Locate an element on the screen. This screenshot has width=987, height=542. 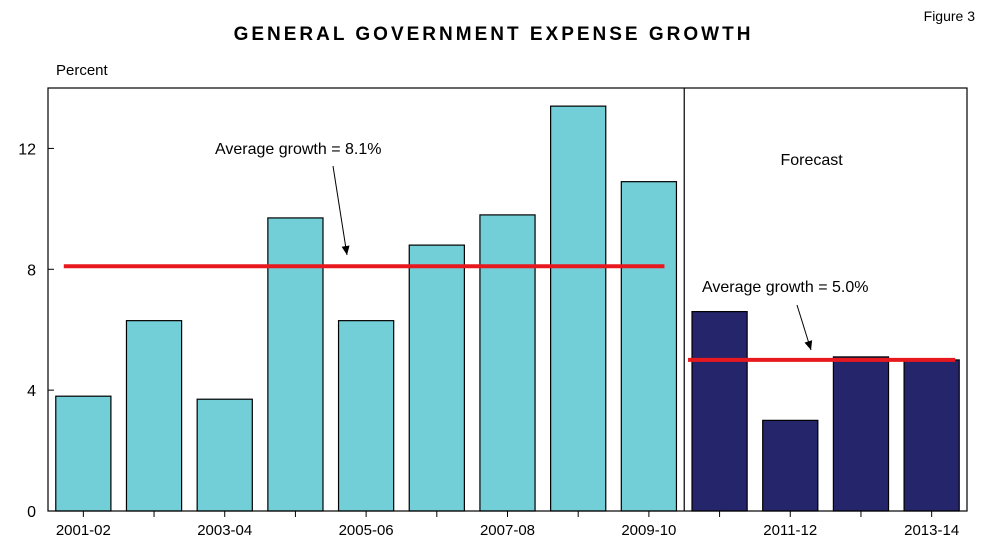
chart-title: GENERAL GOVERNMENT EXPENSE GROWTH is located at coordinates (493, 34).